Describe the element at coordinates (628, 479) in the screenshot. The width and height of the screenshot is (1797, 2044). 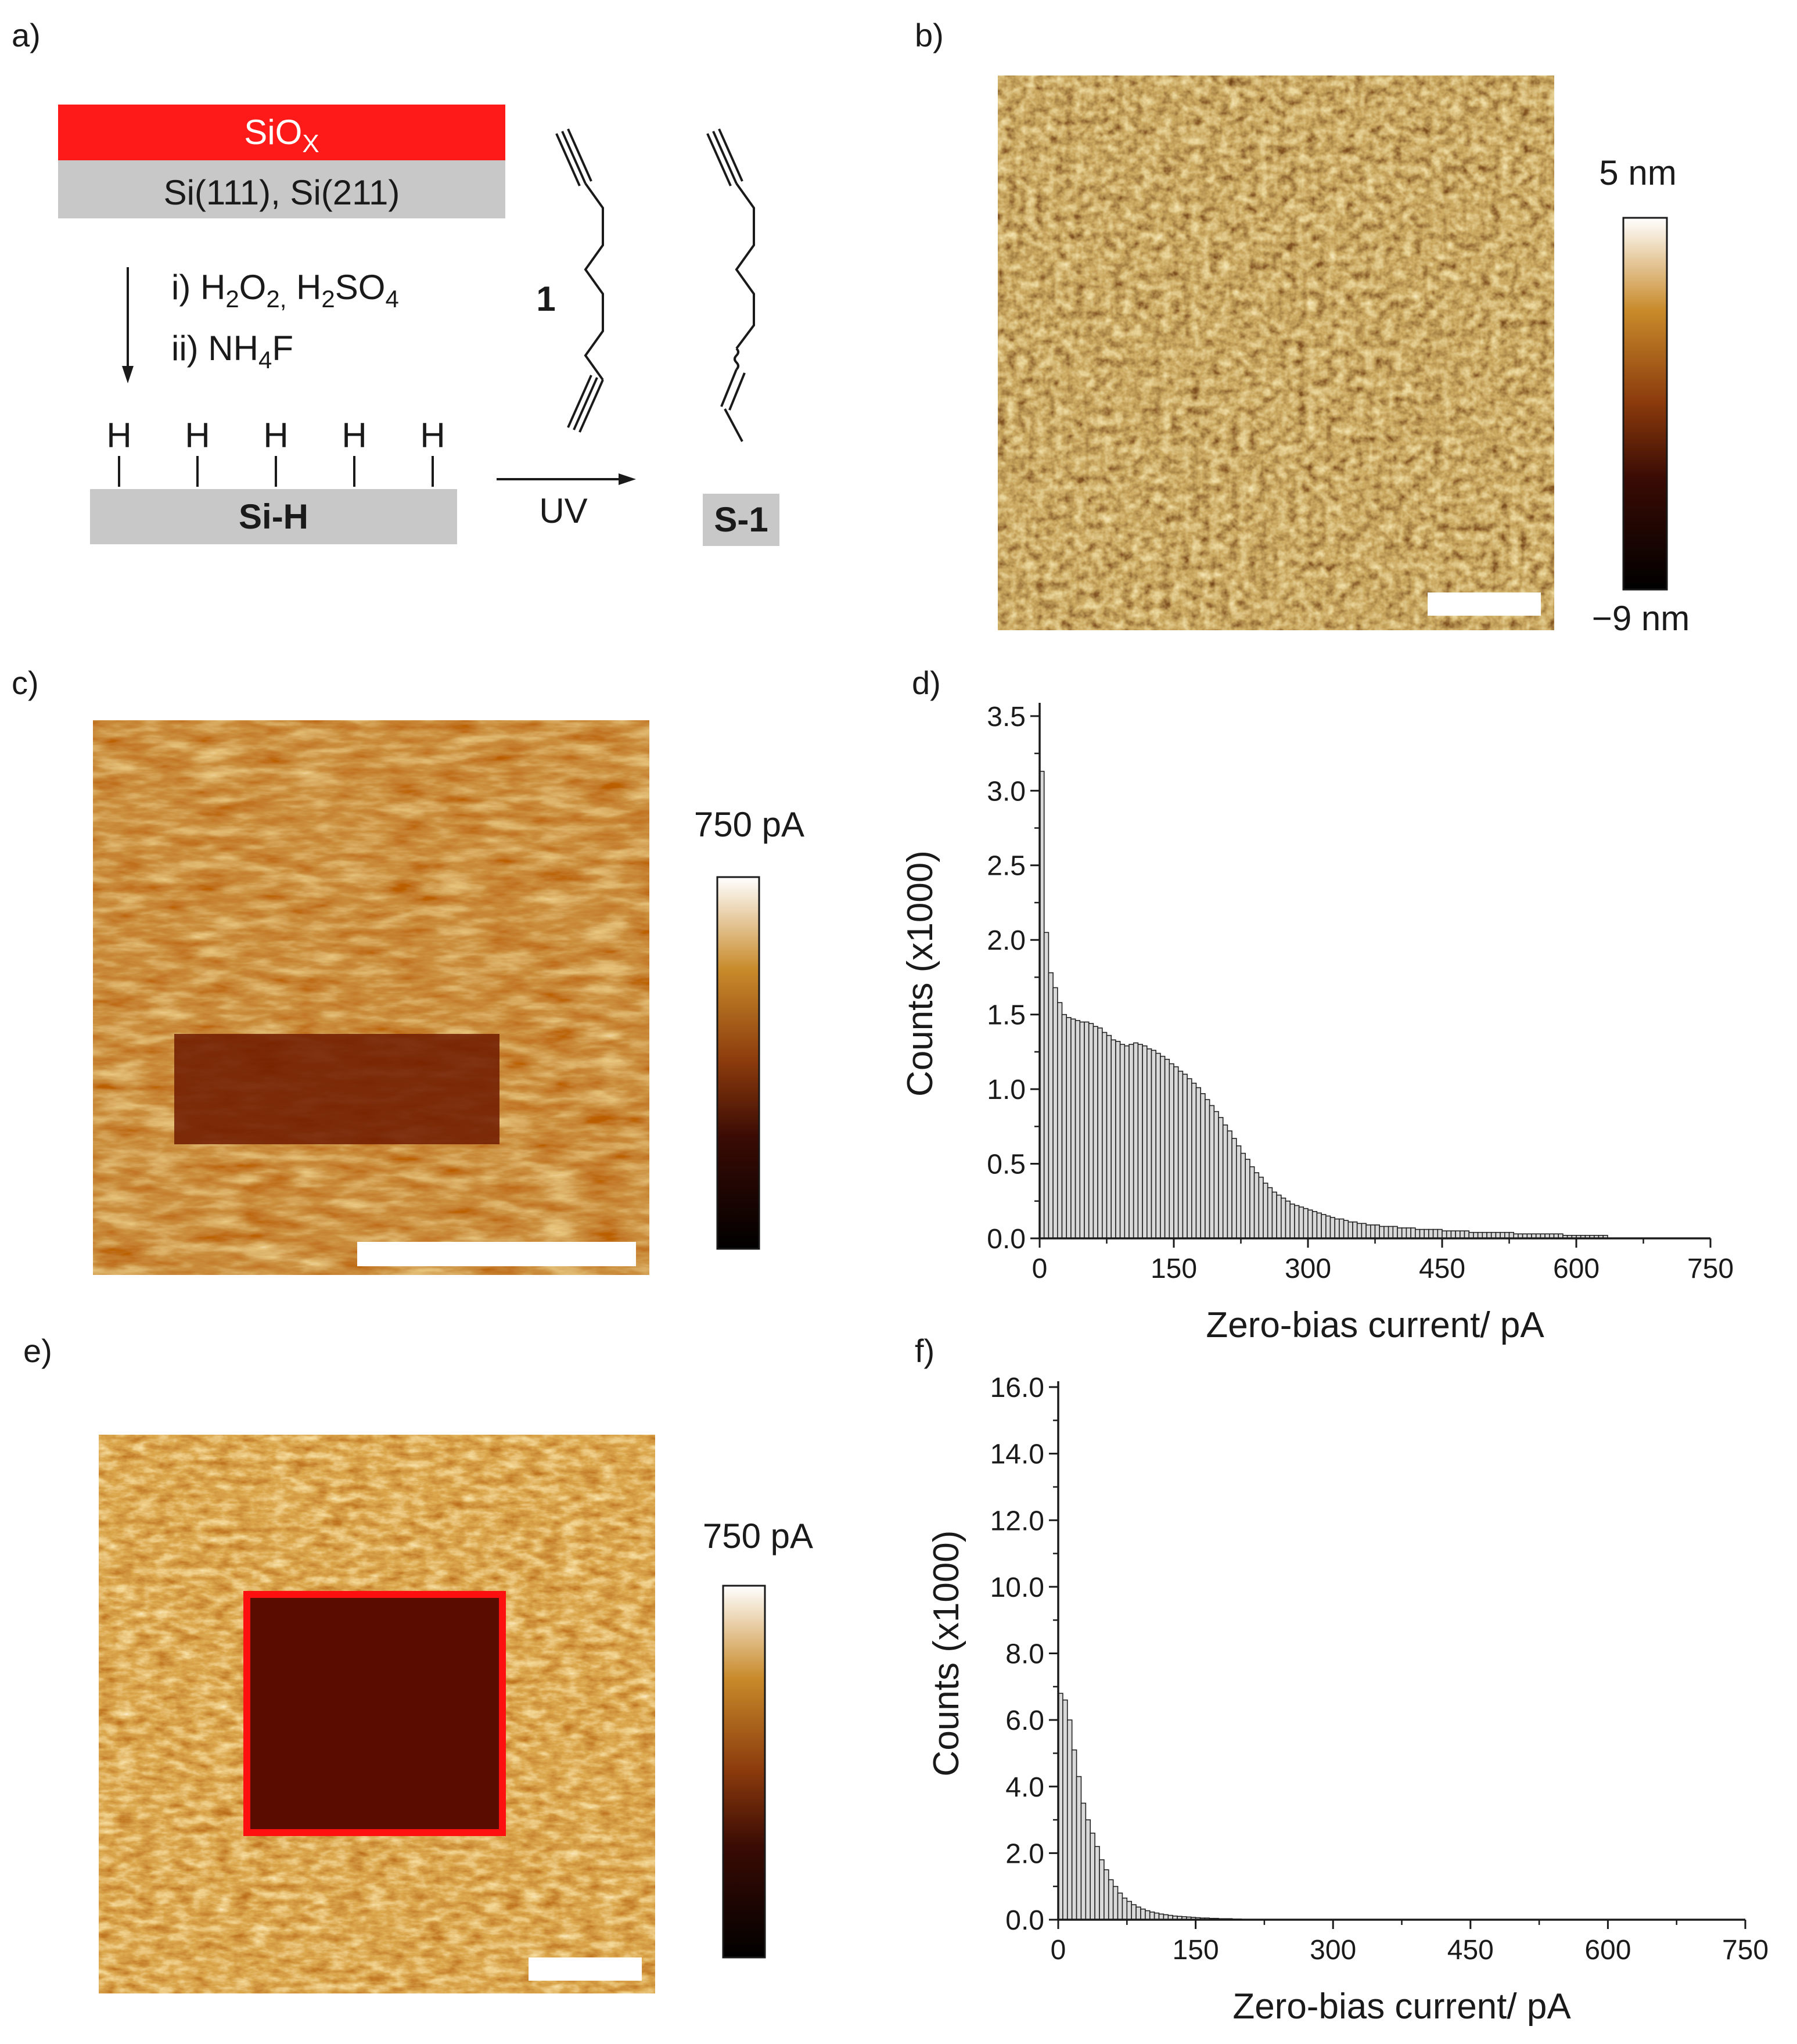
I see `uv-arrow-head` at that location.